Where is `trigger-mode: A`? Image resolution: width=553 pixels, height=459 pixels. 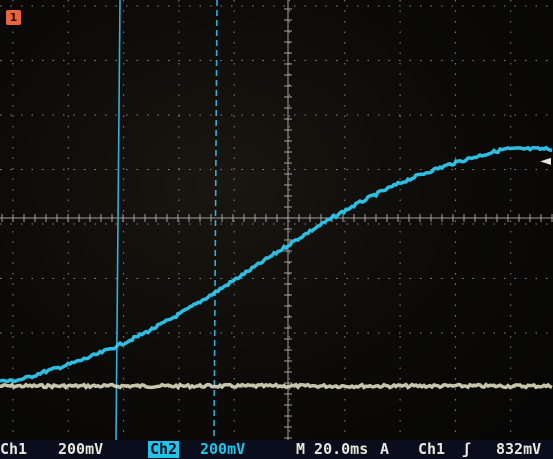 trigger-mode: A is located at coordinates (385, 449).